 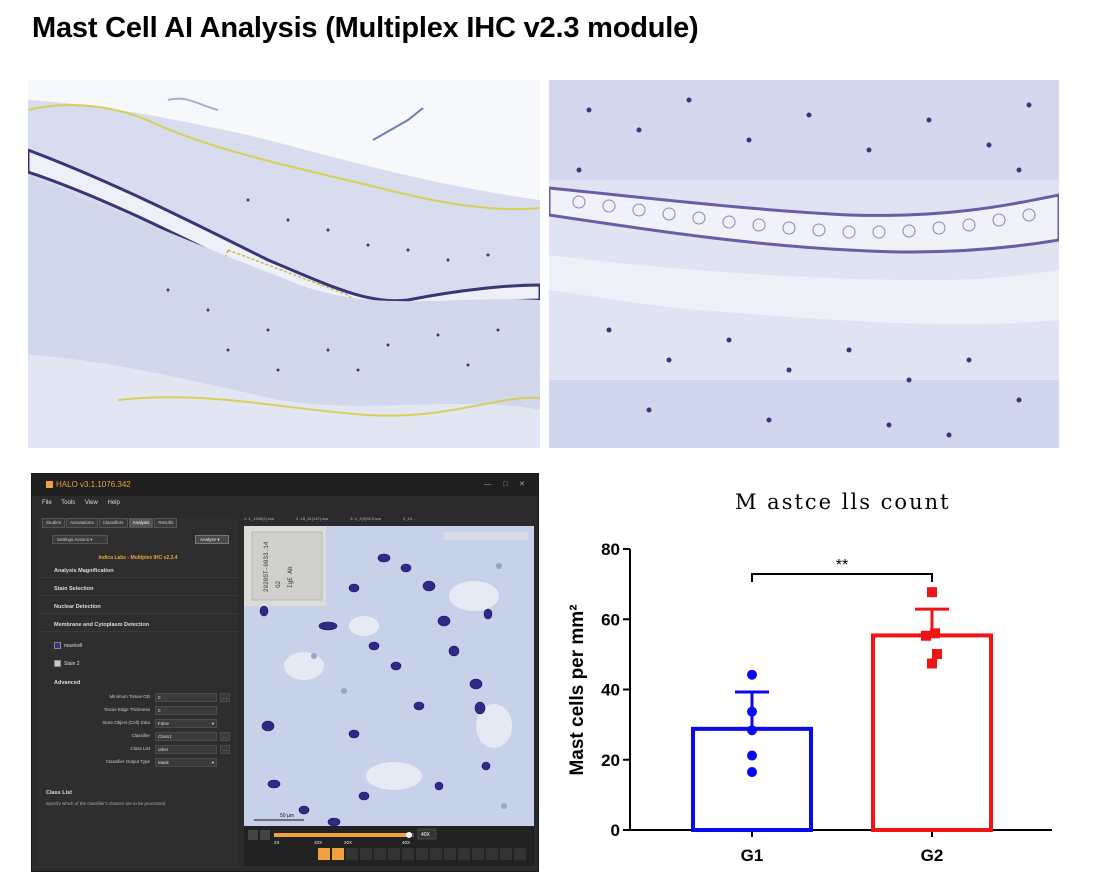 What do you see at coordinates (59, 793) in the screenshot?
I see `class-list-title: Class List` at bounding box center [59, 793].